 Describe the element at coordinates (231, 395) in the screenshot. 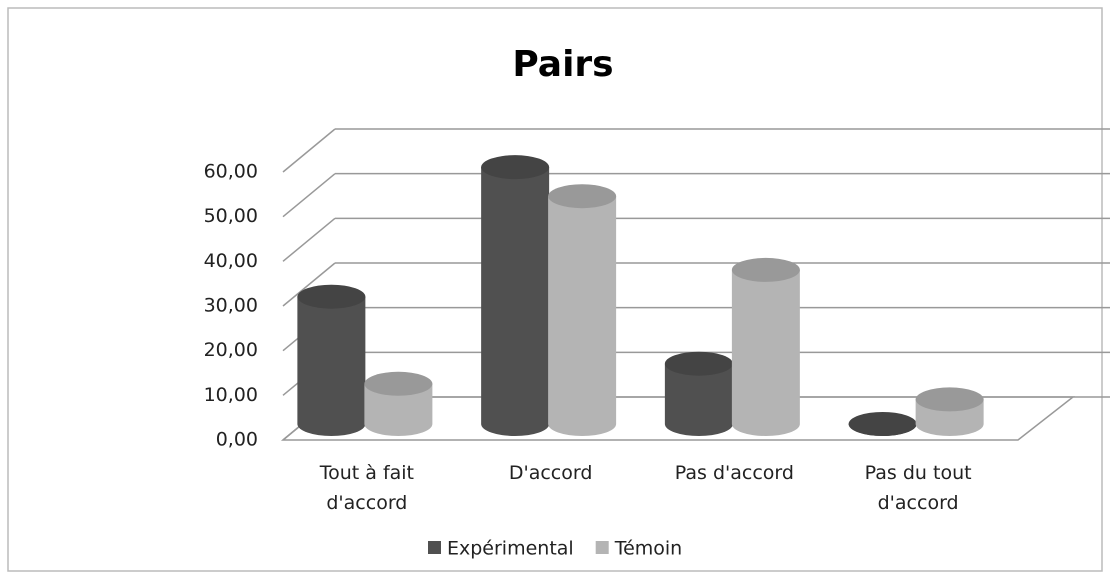

I see `y-tick-label: 10,00` at that location.